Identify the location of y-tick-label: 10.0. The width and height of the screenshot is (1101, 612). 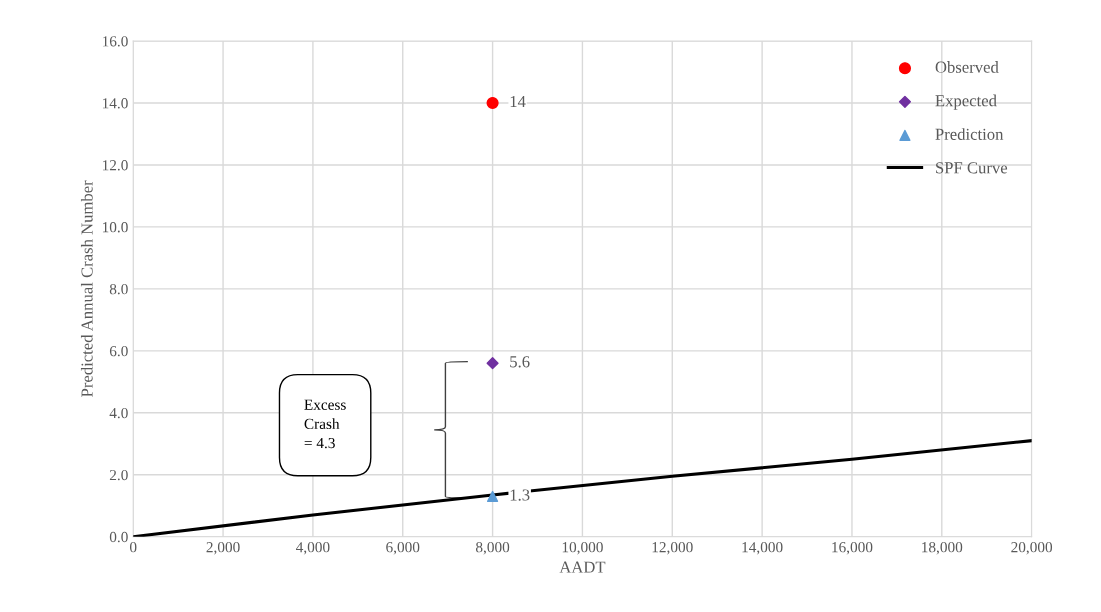
(115, 227).